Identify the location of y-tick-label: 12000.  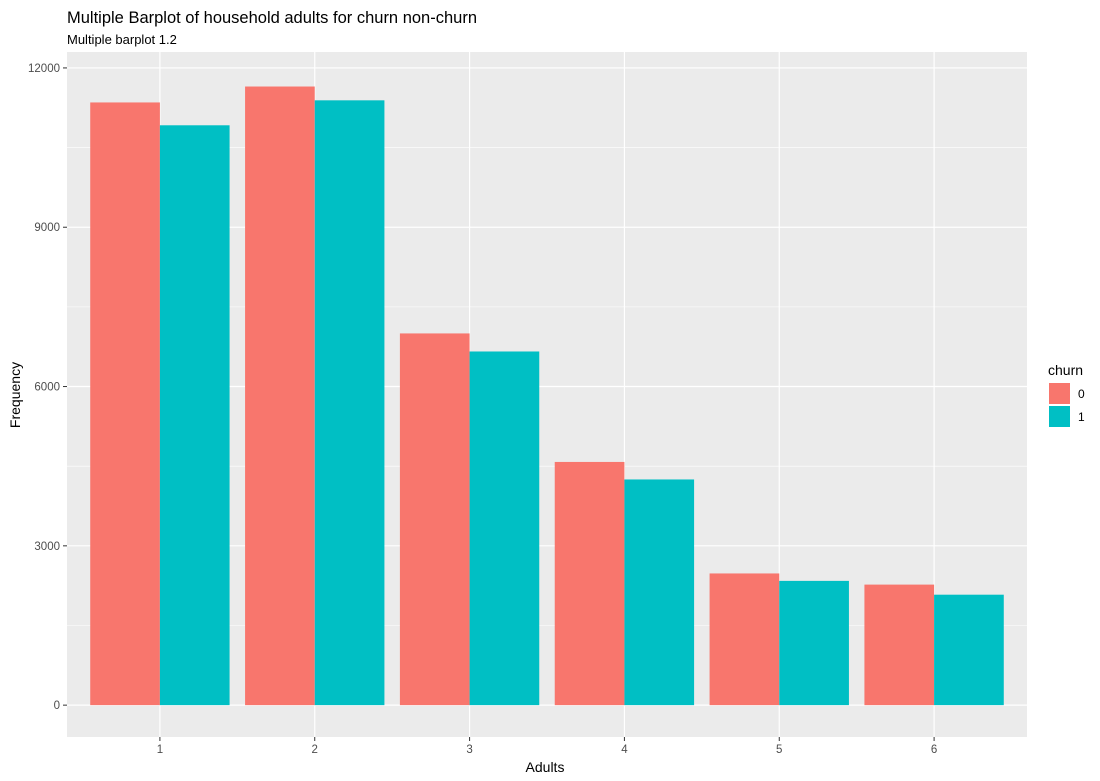
(44, 69).